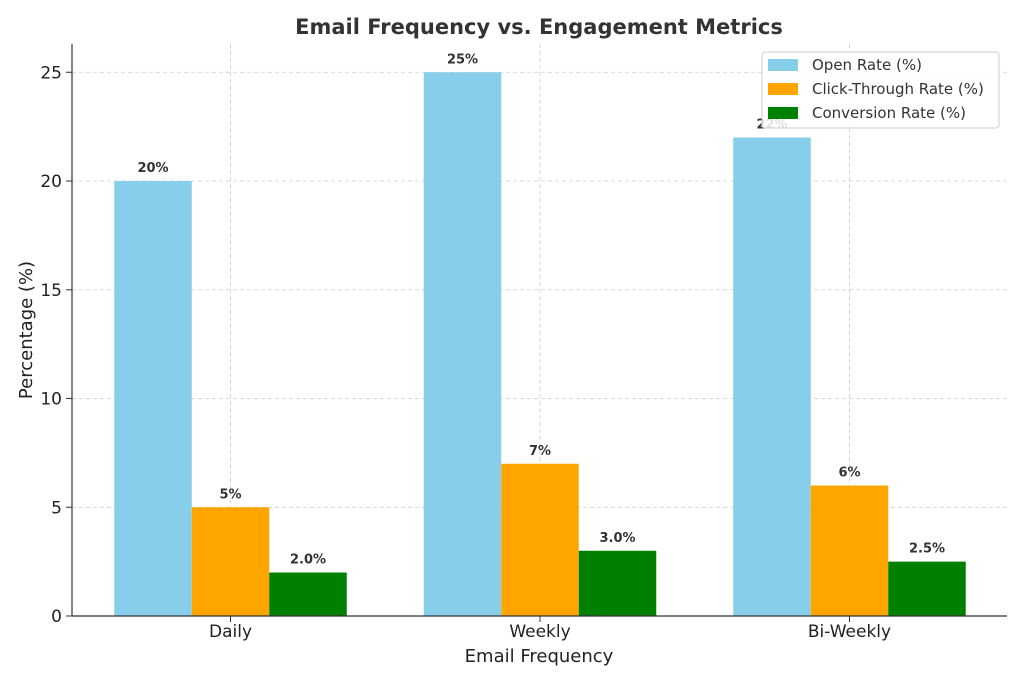  I want to click on y-tick-label: 20, so click(51, 182).